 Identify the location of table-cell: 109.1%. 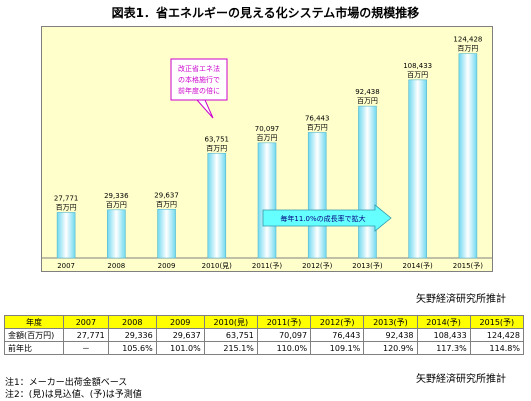
(337, 348).